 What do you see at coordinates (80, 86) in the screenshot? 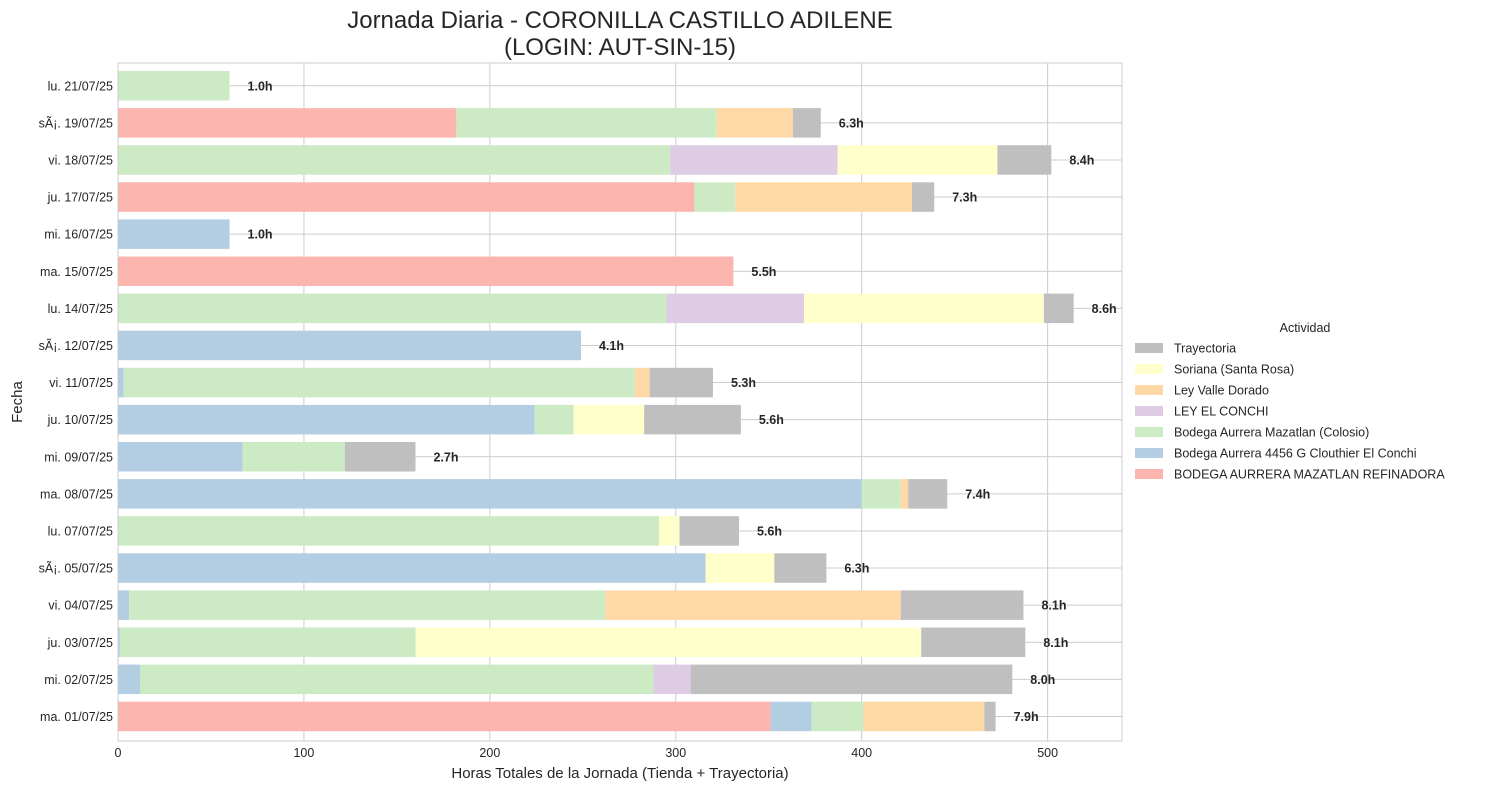
I see `y-tick-label: lu. 21/07/25` at bounding box center [80, 86].